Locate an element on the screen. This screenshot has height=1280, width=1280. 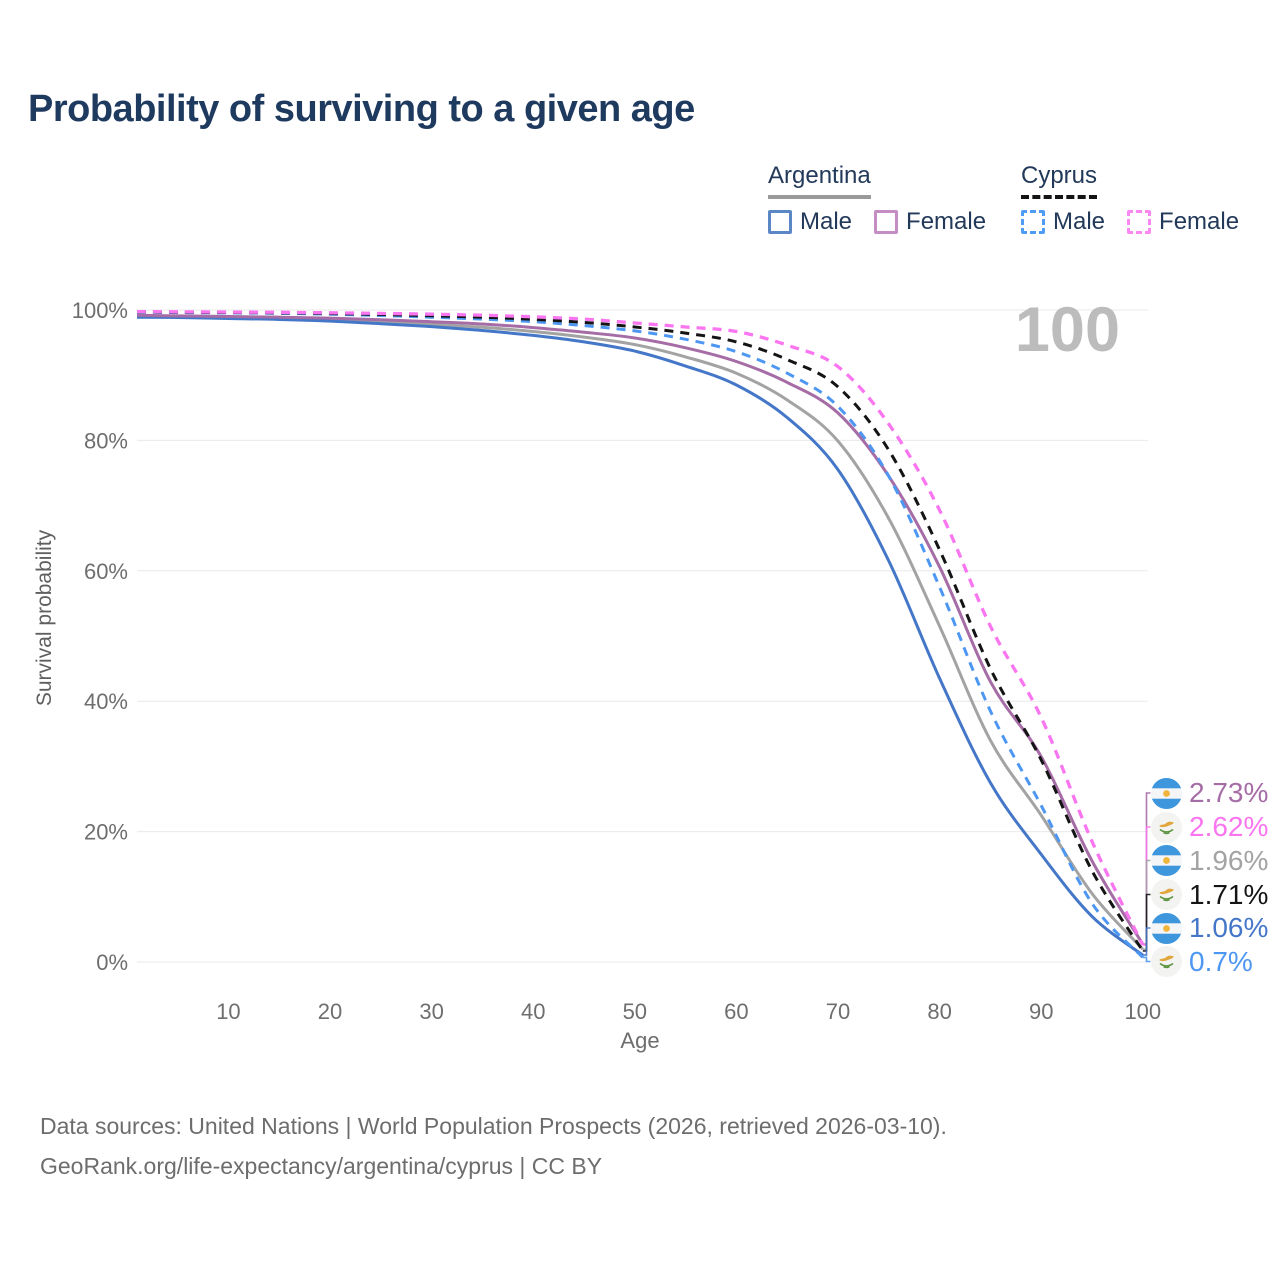
x-tick-label: 50 is located at coordinates (635, 1011).